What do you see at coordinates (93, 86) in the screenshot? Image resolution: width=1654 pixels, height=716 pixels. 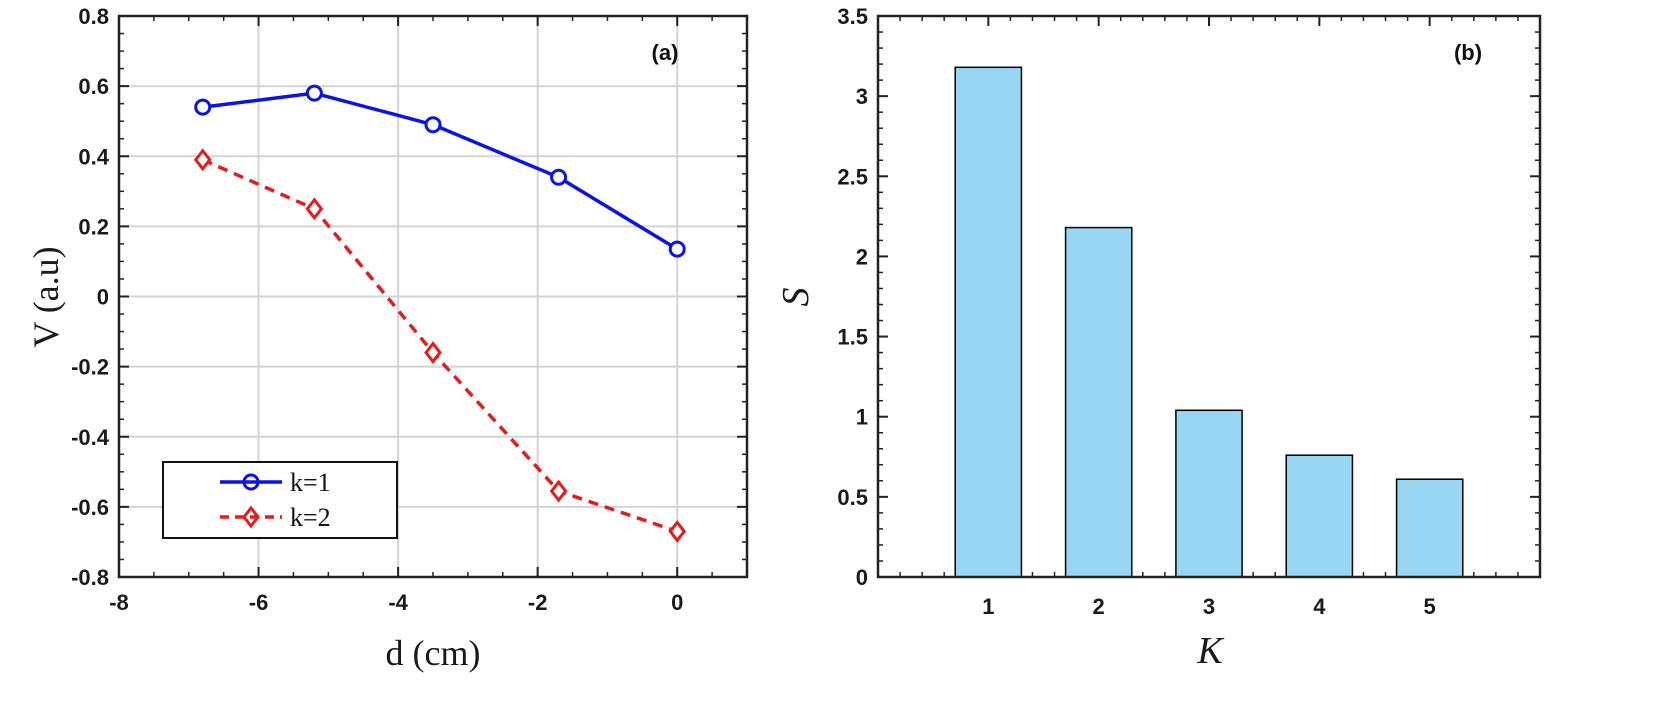 I see `y-tick-label: 0.6` at bounding box center [93, 86].